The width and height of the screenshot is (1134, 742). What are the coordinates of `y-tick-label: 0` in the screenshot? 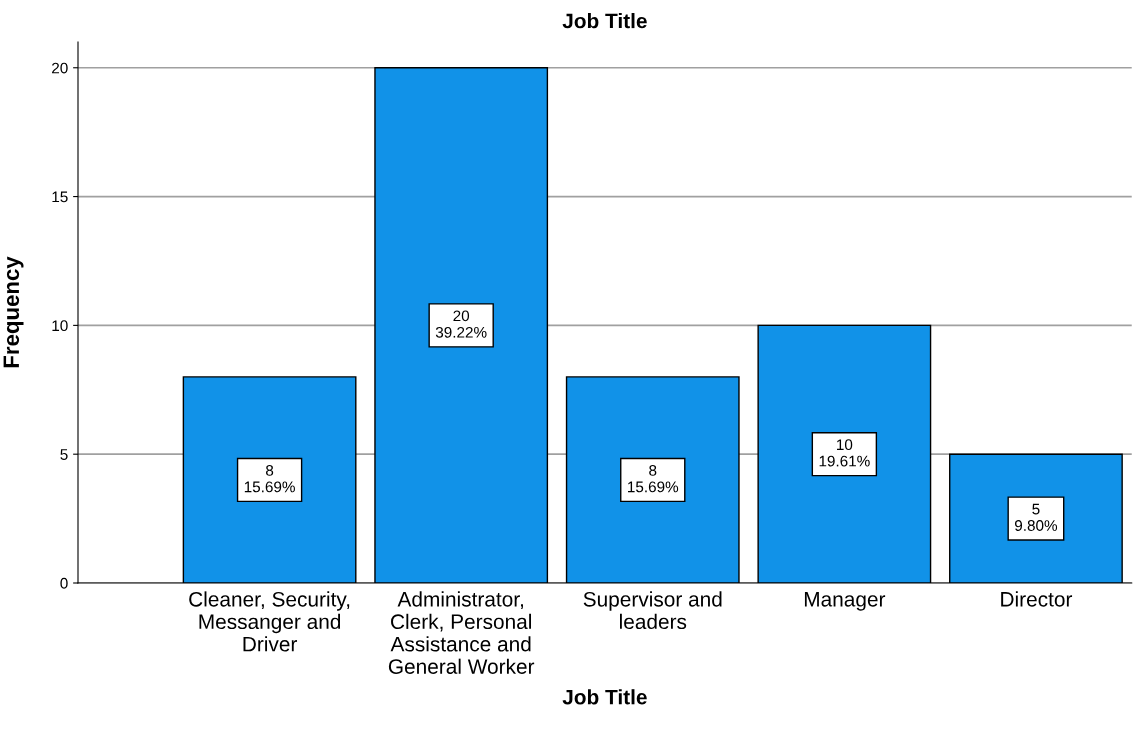 It's located at (64, 583).